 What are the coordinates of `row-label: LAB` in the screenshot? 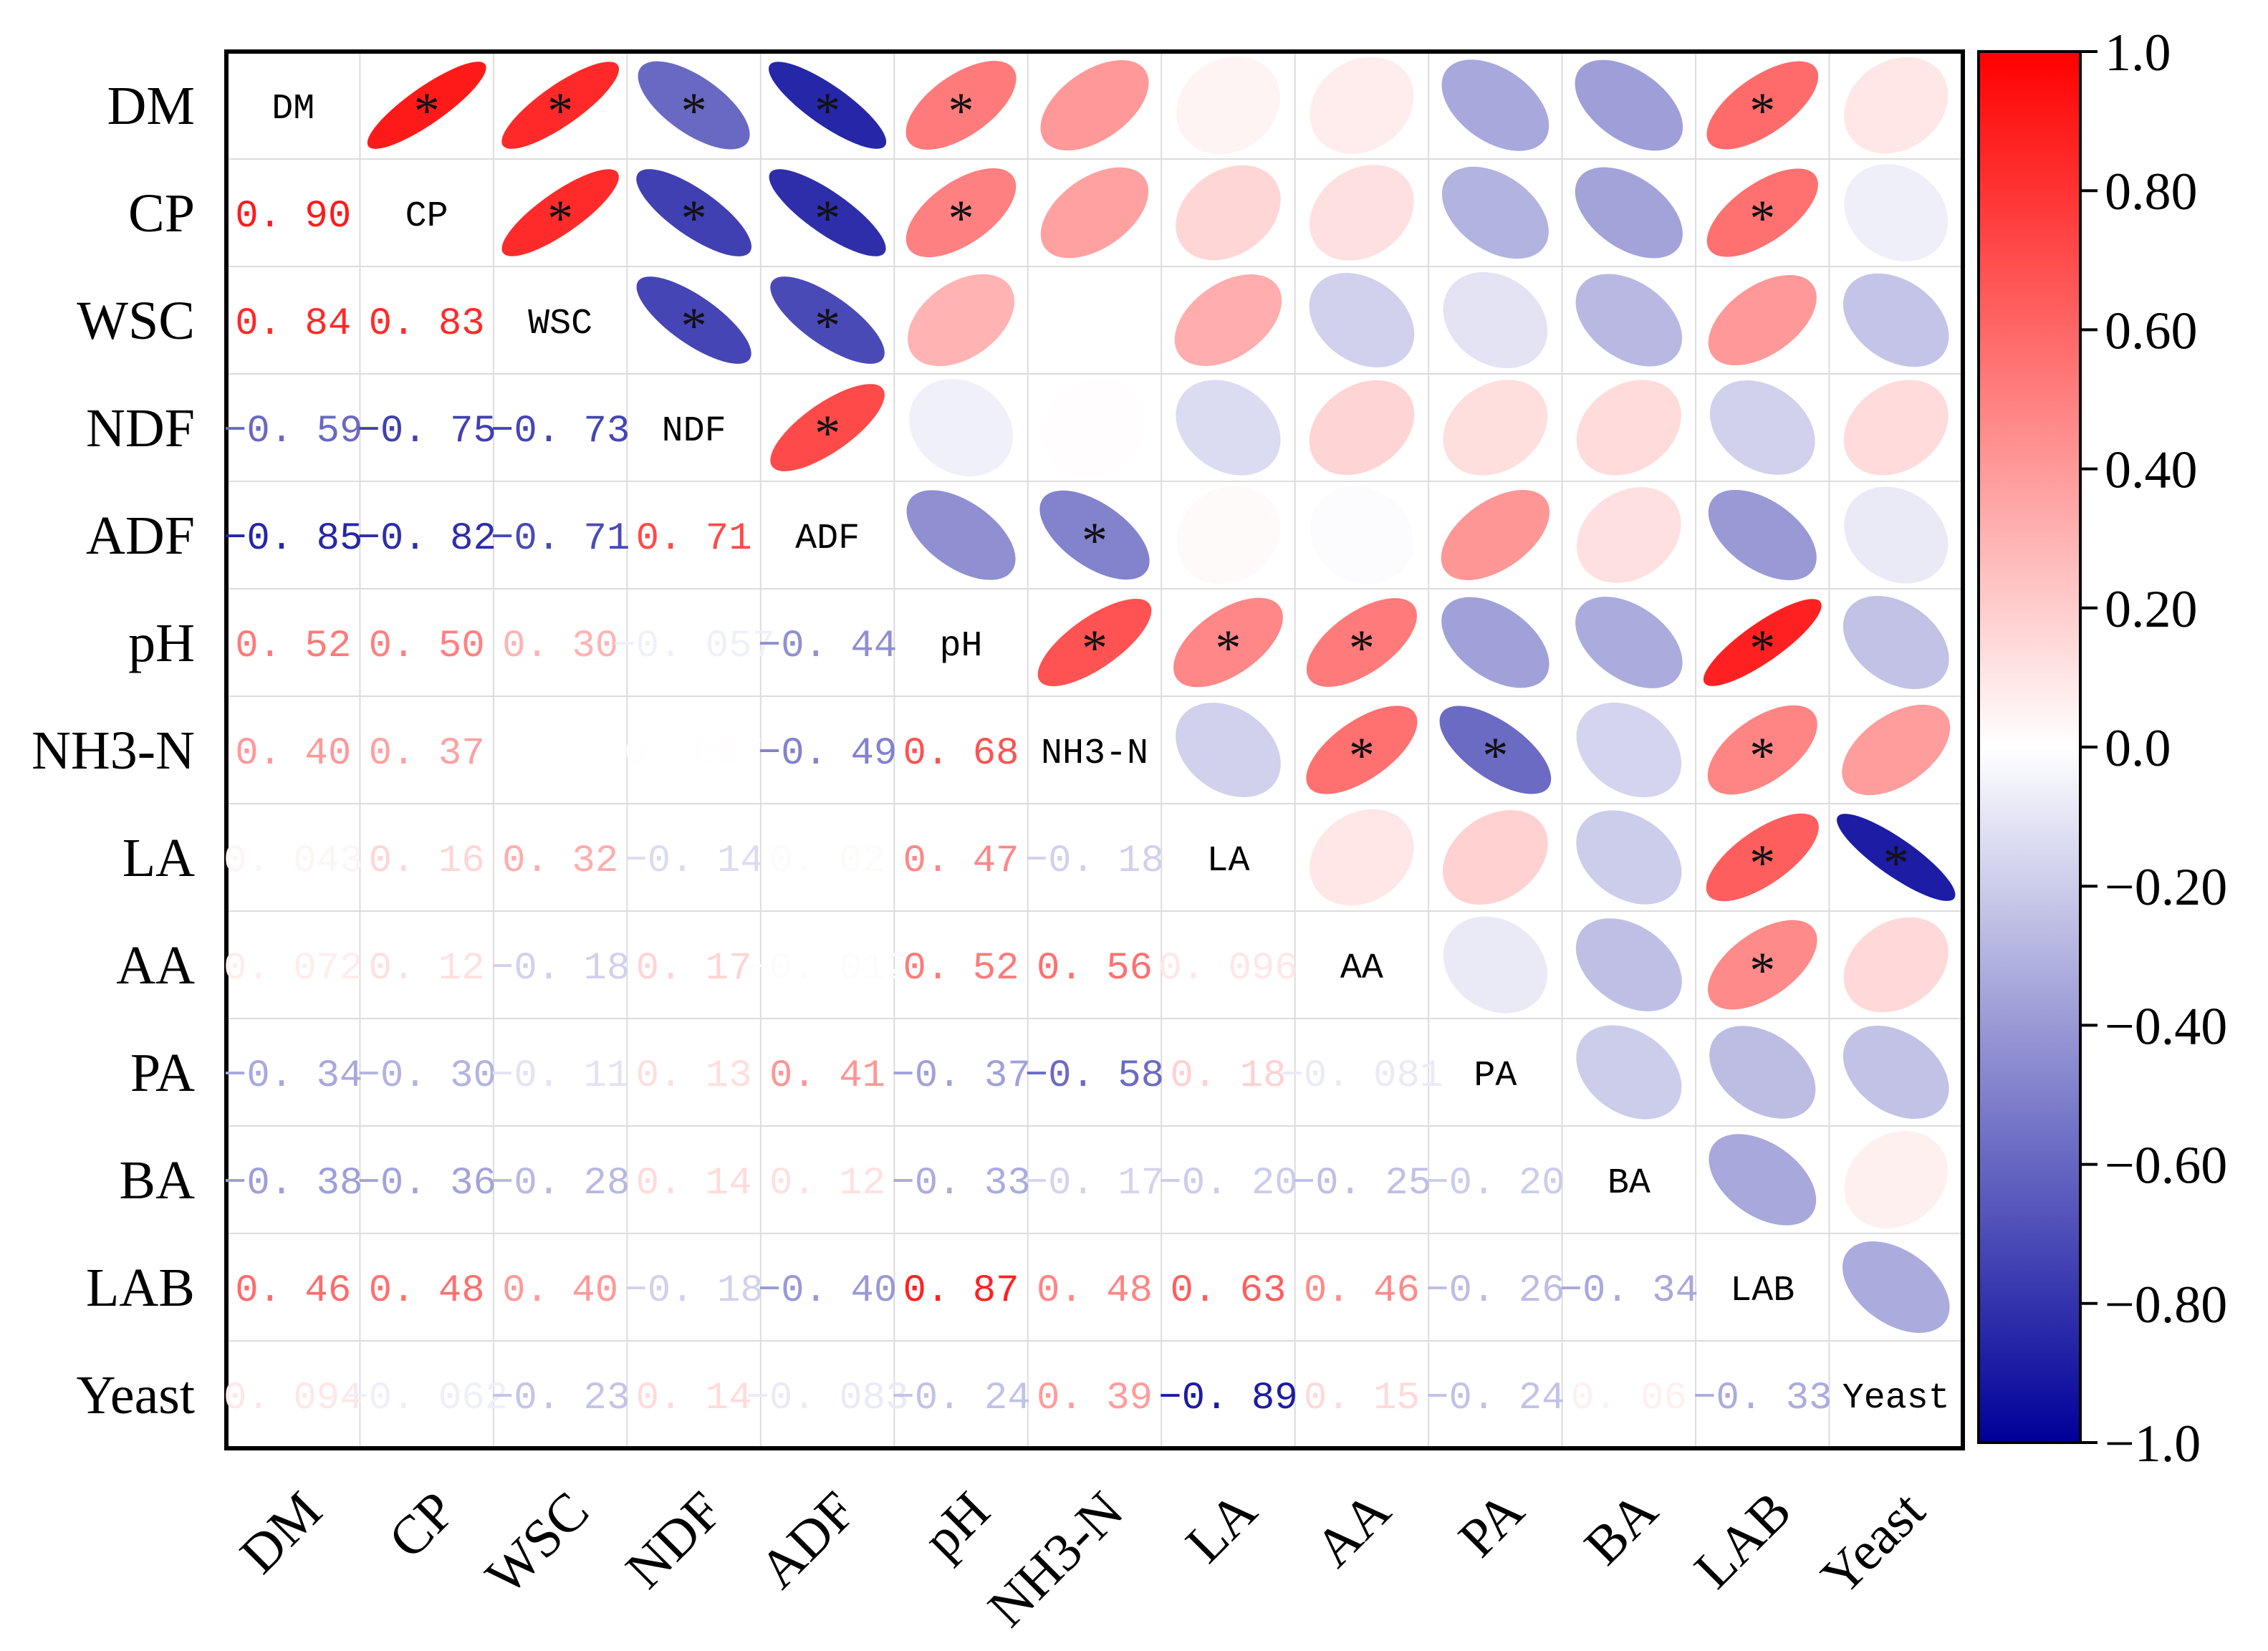 It's located at (140, 1288).